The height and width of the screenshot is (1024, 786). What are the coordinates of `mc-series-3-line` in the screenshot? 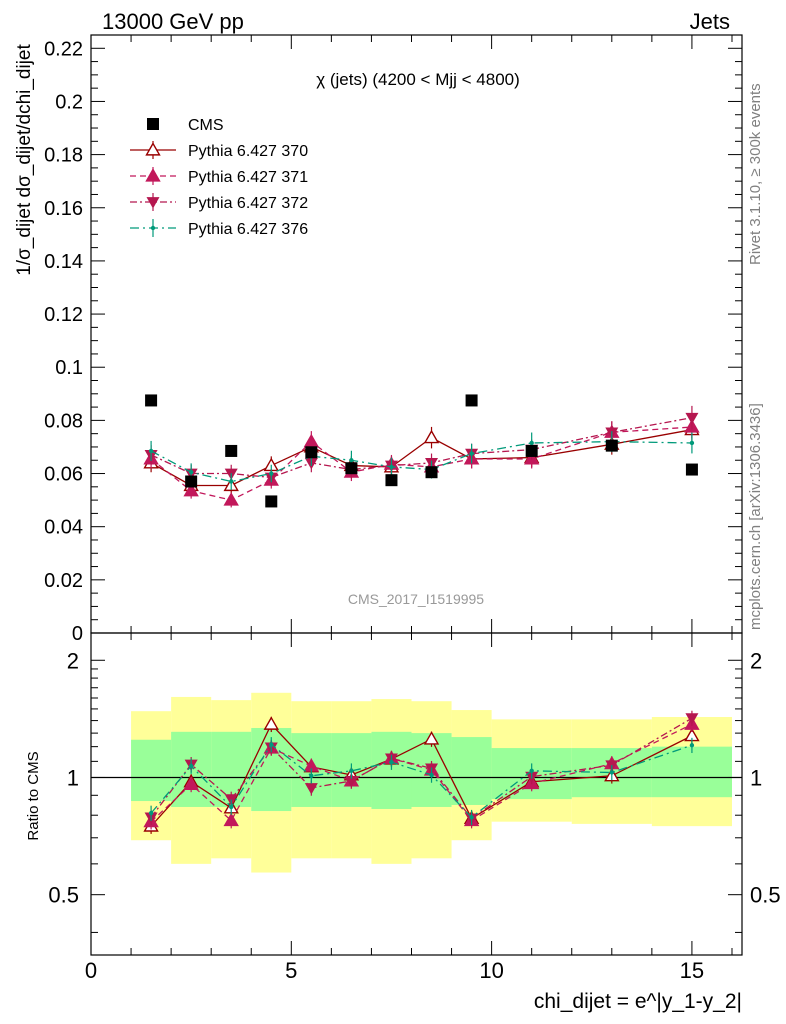 It's located at (421, 448).